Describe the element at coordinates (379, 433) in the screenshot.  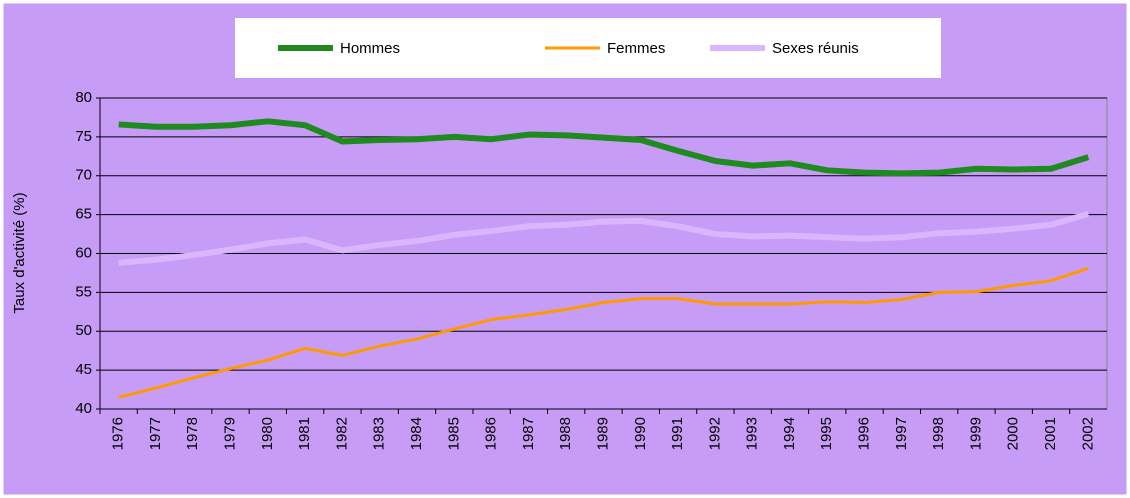
I see `x-tick-label: 1983` at that location.